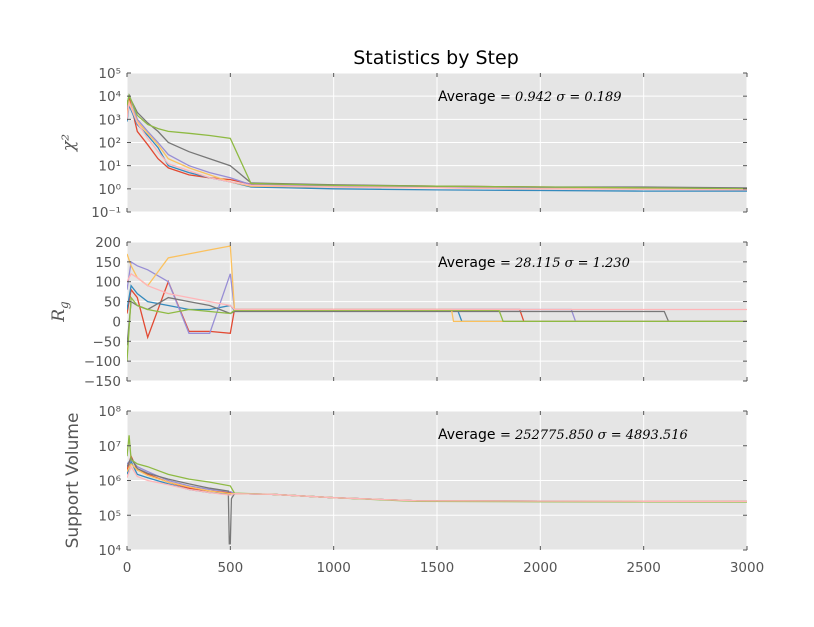  I want to click on support-y-tick-label: 10⁴, so click(109, 551).